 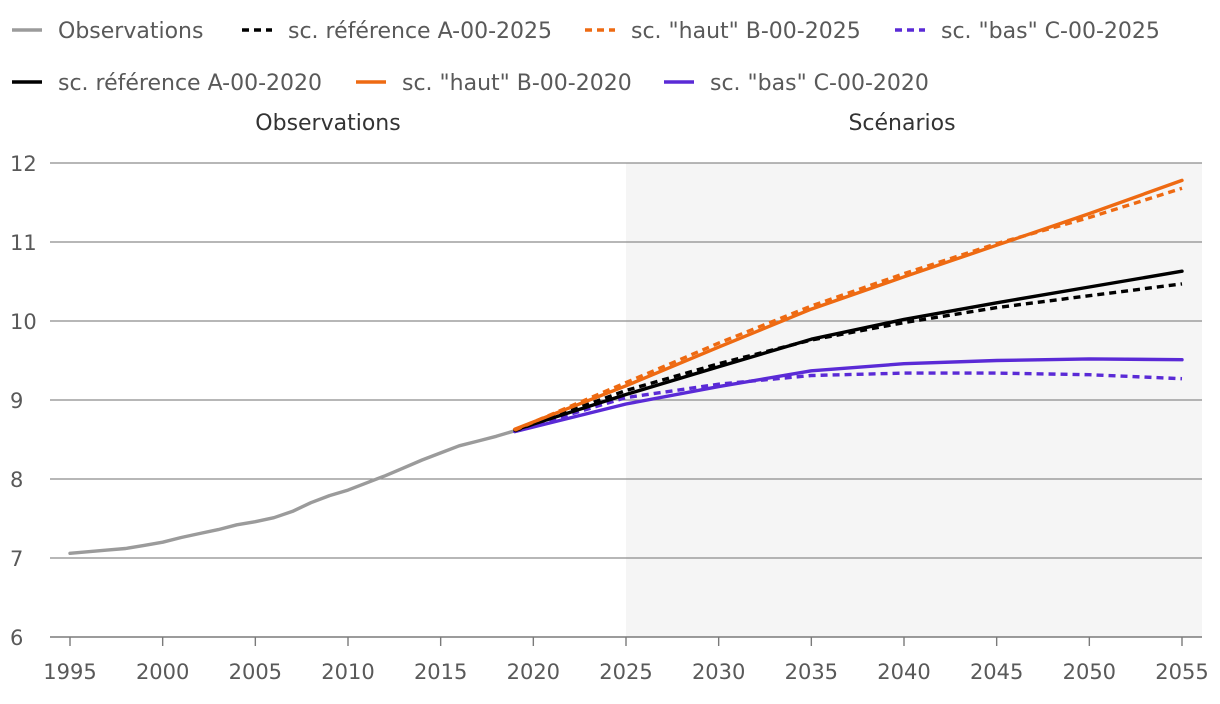 What do you see at coordinates (16, 401) in the screenshot?
I see `y-tick-label-9: 9` at bounding box center [16, 401].